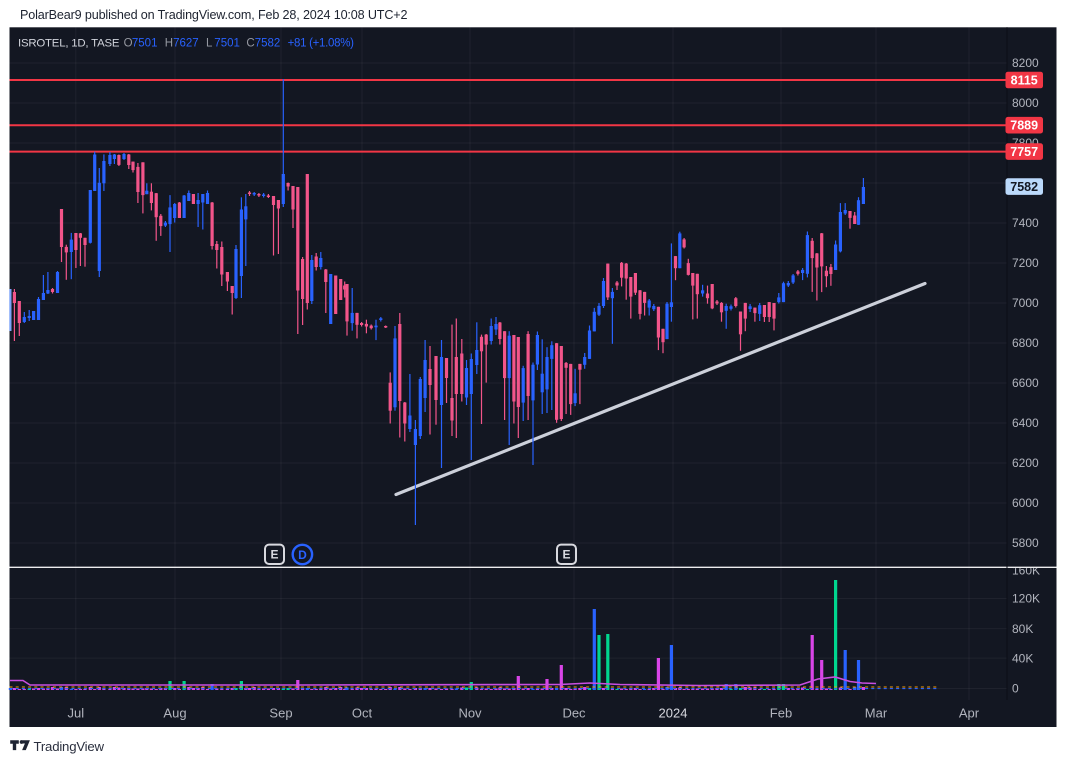 Image resolution: width=1067 pixels, height=763 pixels. I want to click on svg-text: H, so click(169, 43).